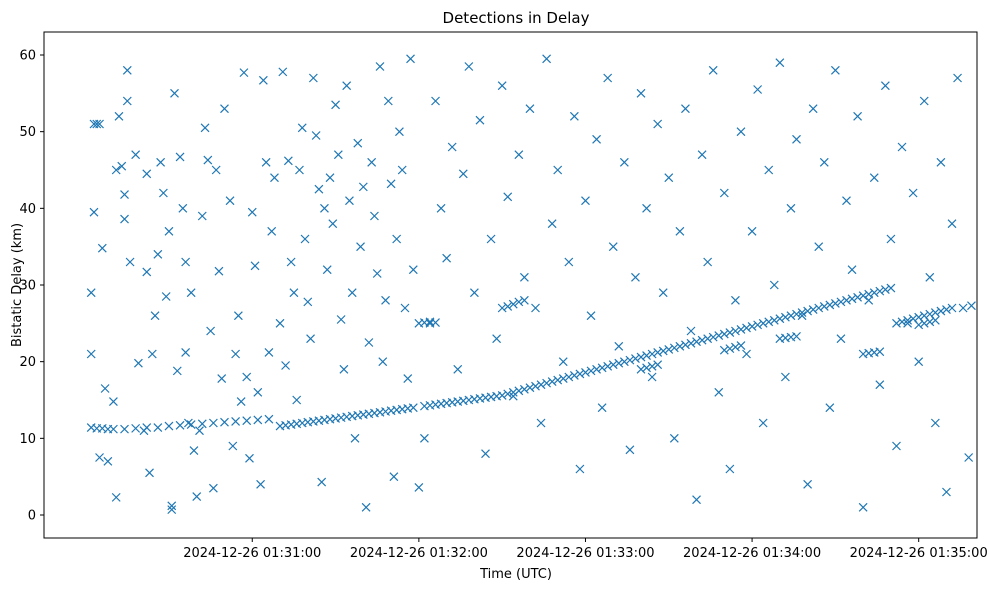 The height and width of the screenshot is (590, 989). I want to click on y-tick-label: 0, so click(32, 516).